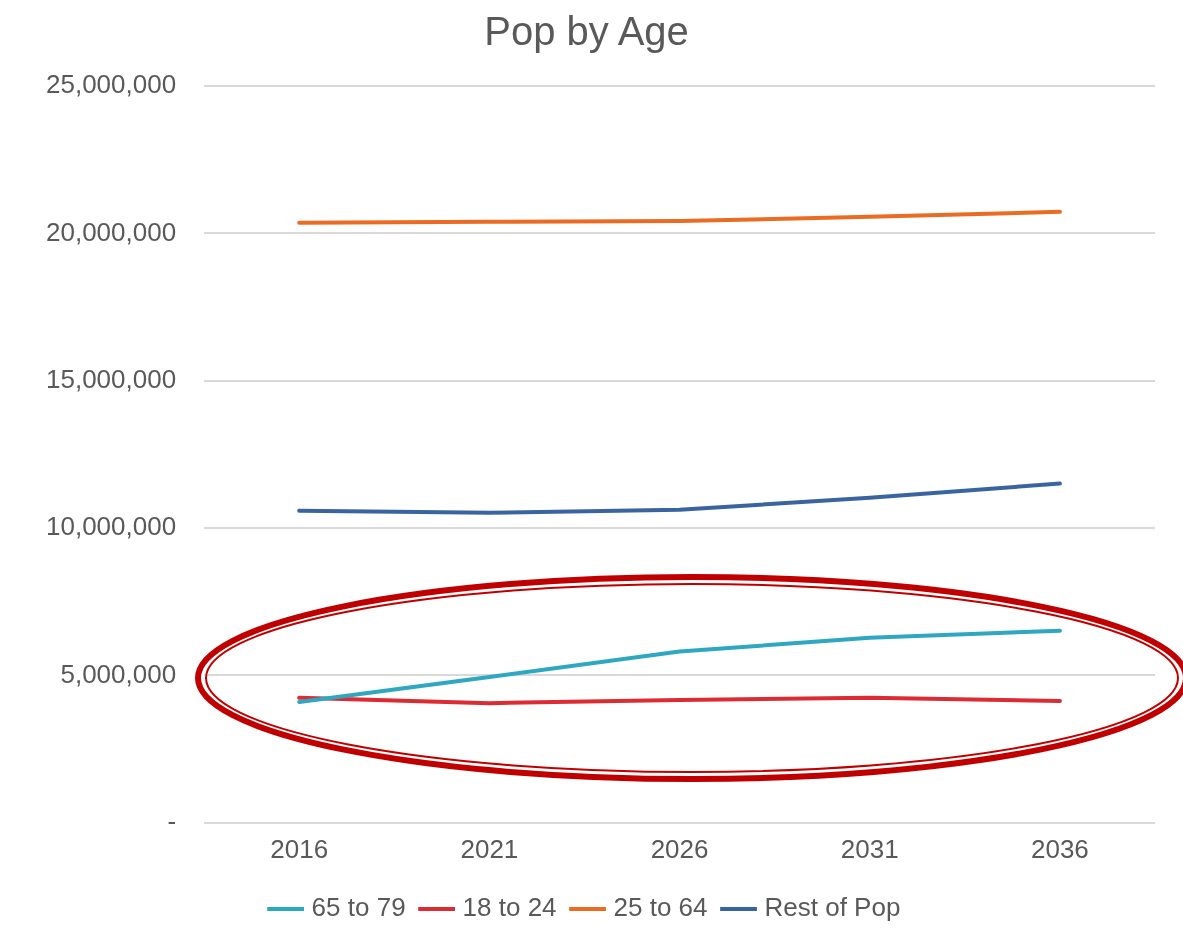 This screenshot has width=1183, height=940. I want to click on legend-label: 18 to 24, so click(509, 907).